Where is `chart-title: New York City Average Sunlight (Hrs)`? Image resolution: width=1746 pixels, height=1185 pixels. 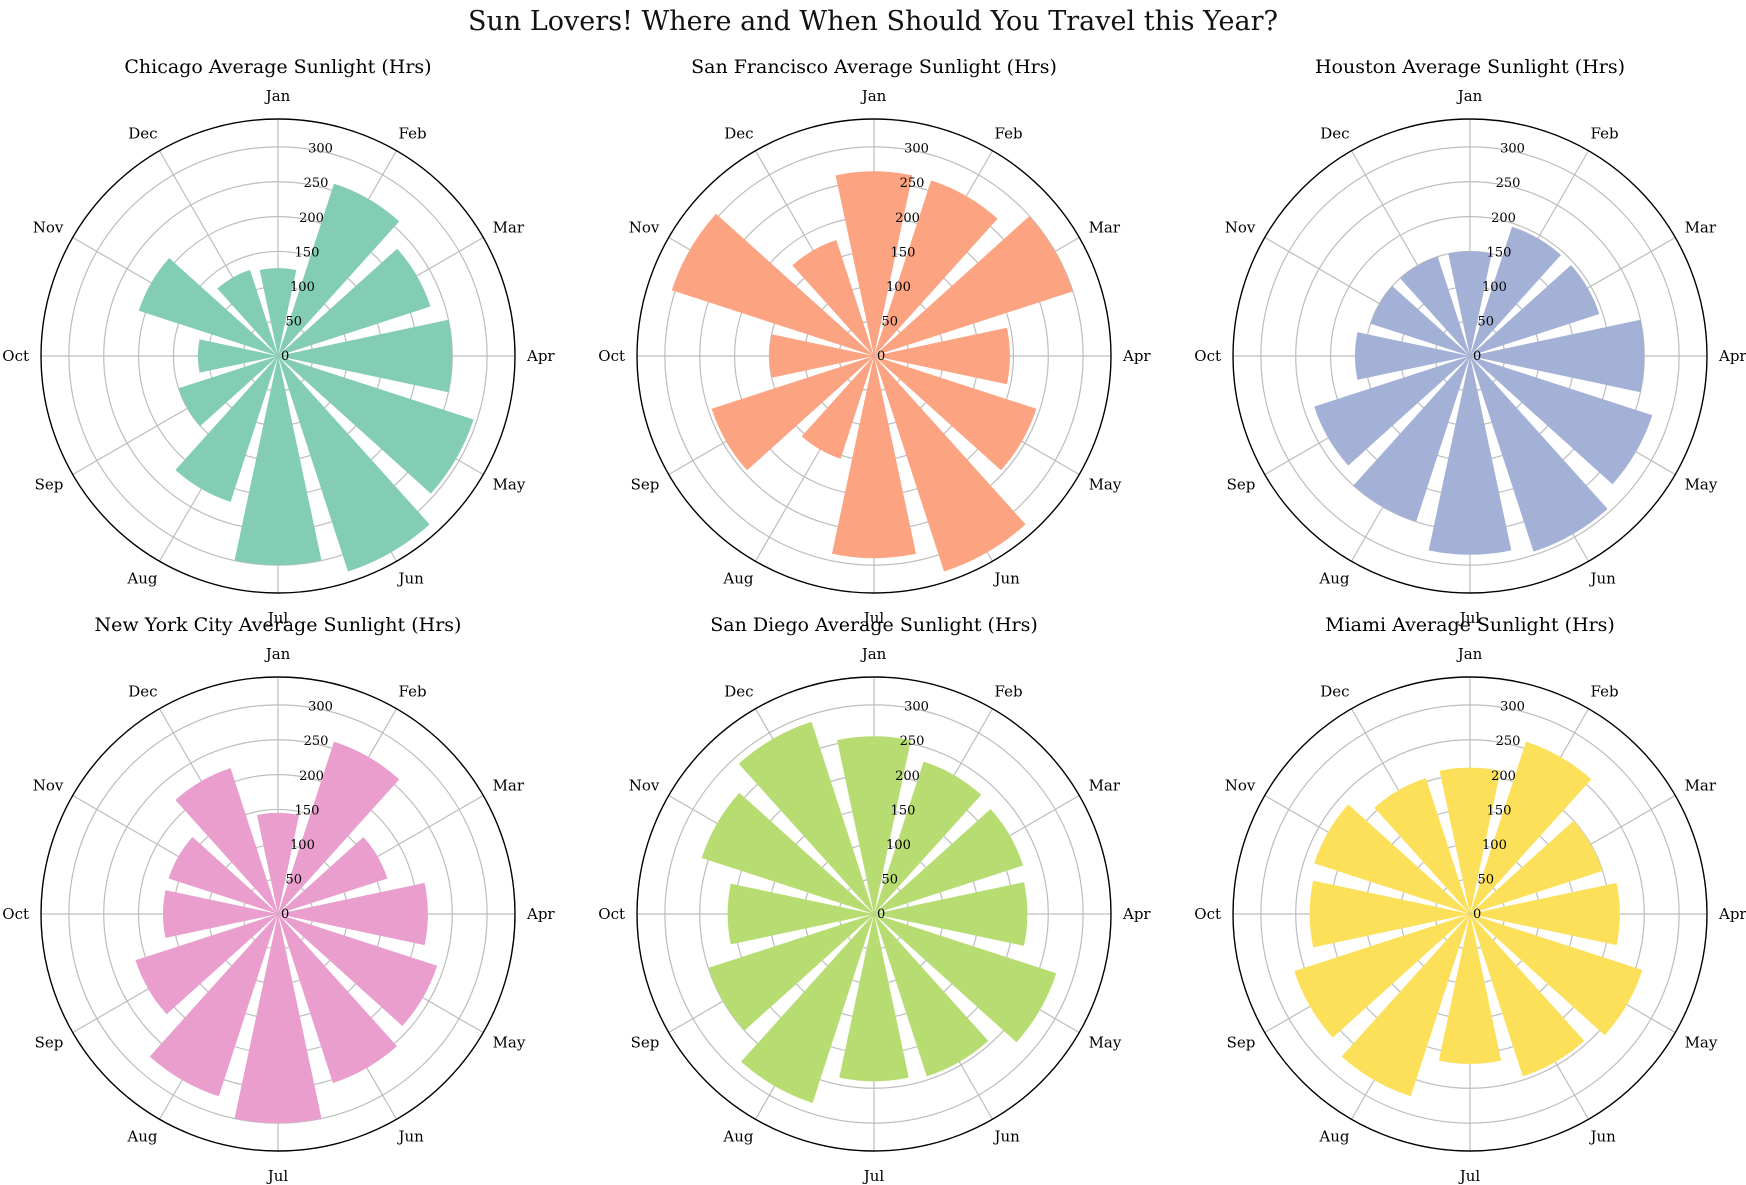 chart-title: New York City Average Sunlight (Hrs) is located at coordinates (278, 625).